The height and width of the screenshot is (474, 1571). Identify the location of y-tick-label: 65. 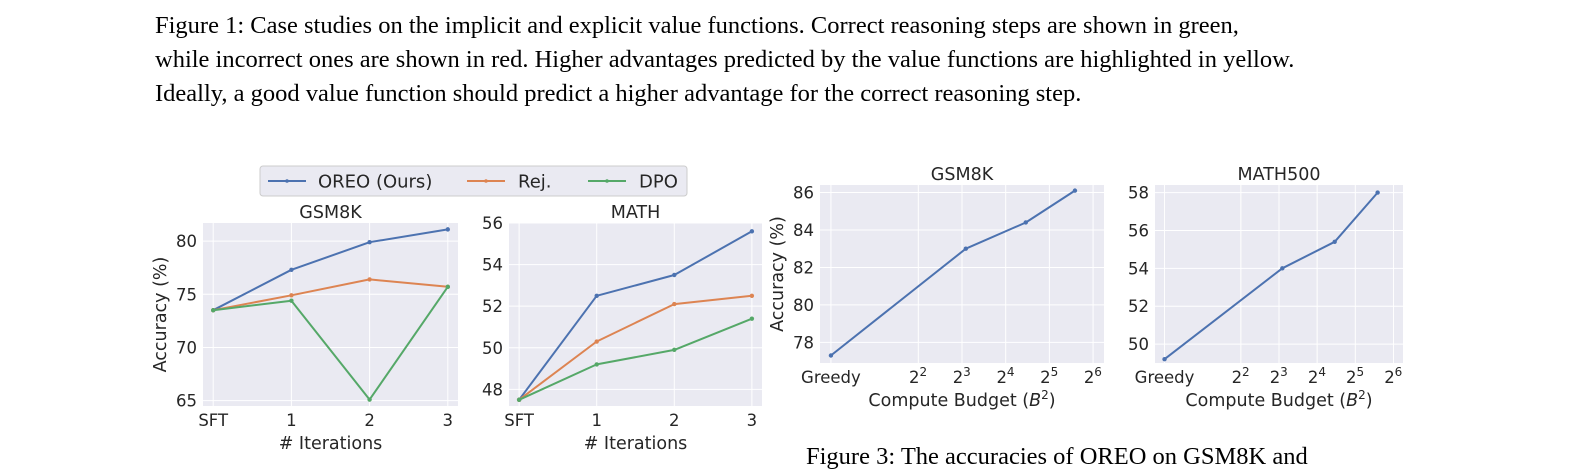
(186, 401).